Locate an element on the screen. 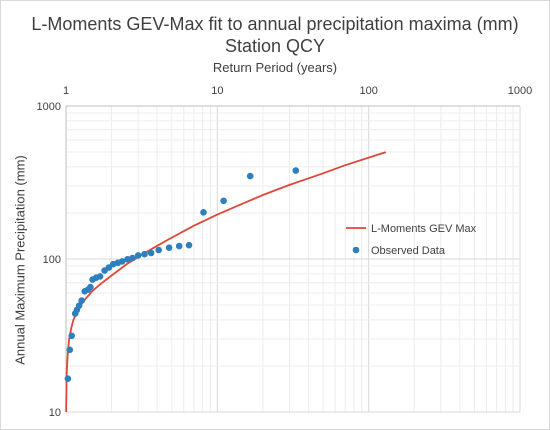  x-tick-label: 100 is located at coordinates (368, 91).